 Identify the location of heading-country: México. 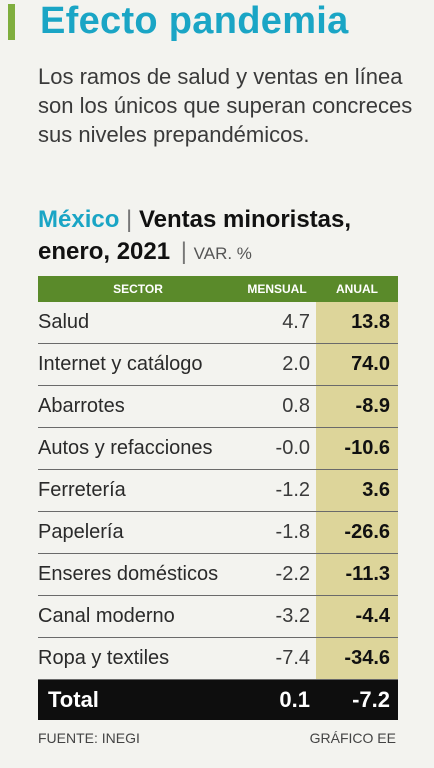
(79, 219).